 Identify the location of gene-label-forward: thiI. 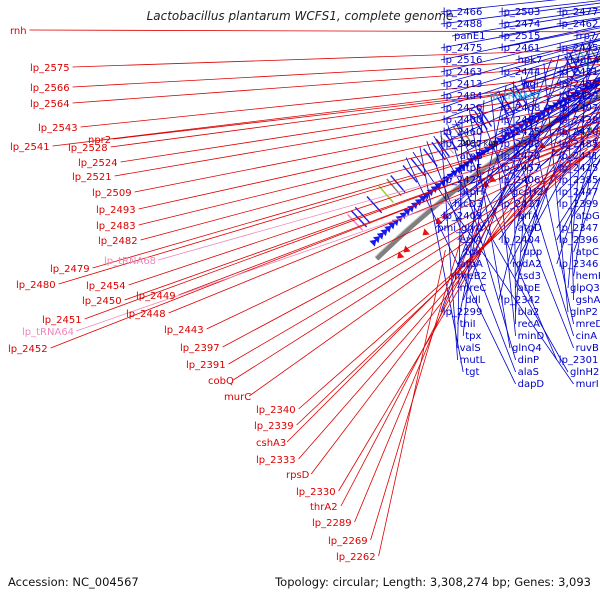
(468, 324).